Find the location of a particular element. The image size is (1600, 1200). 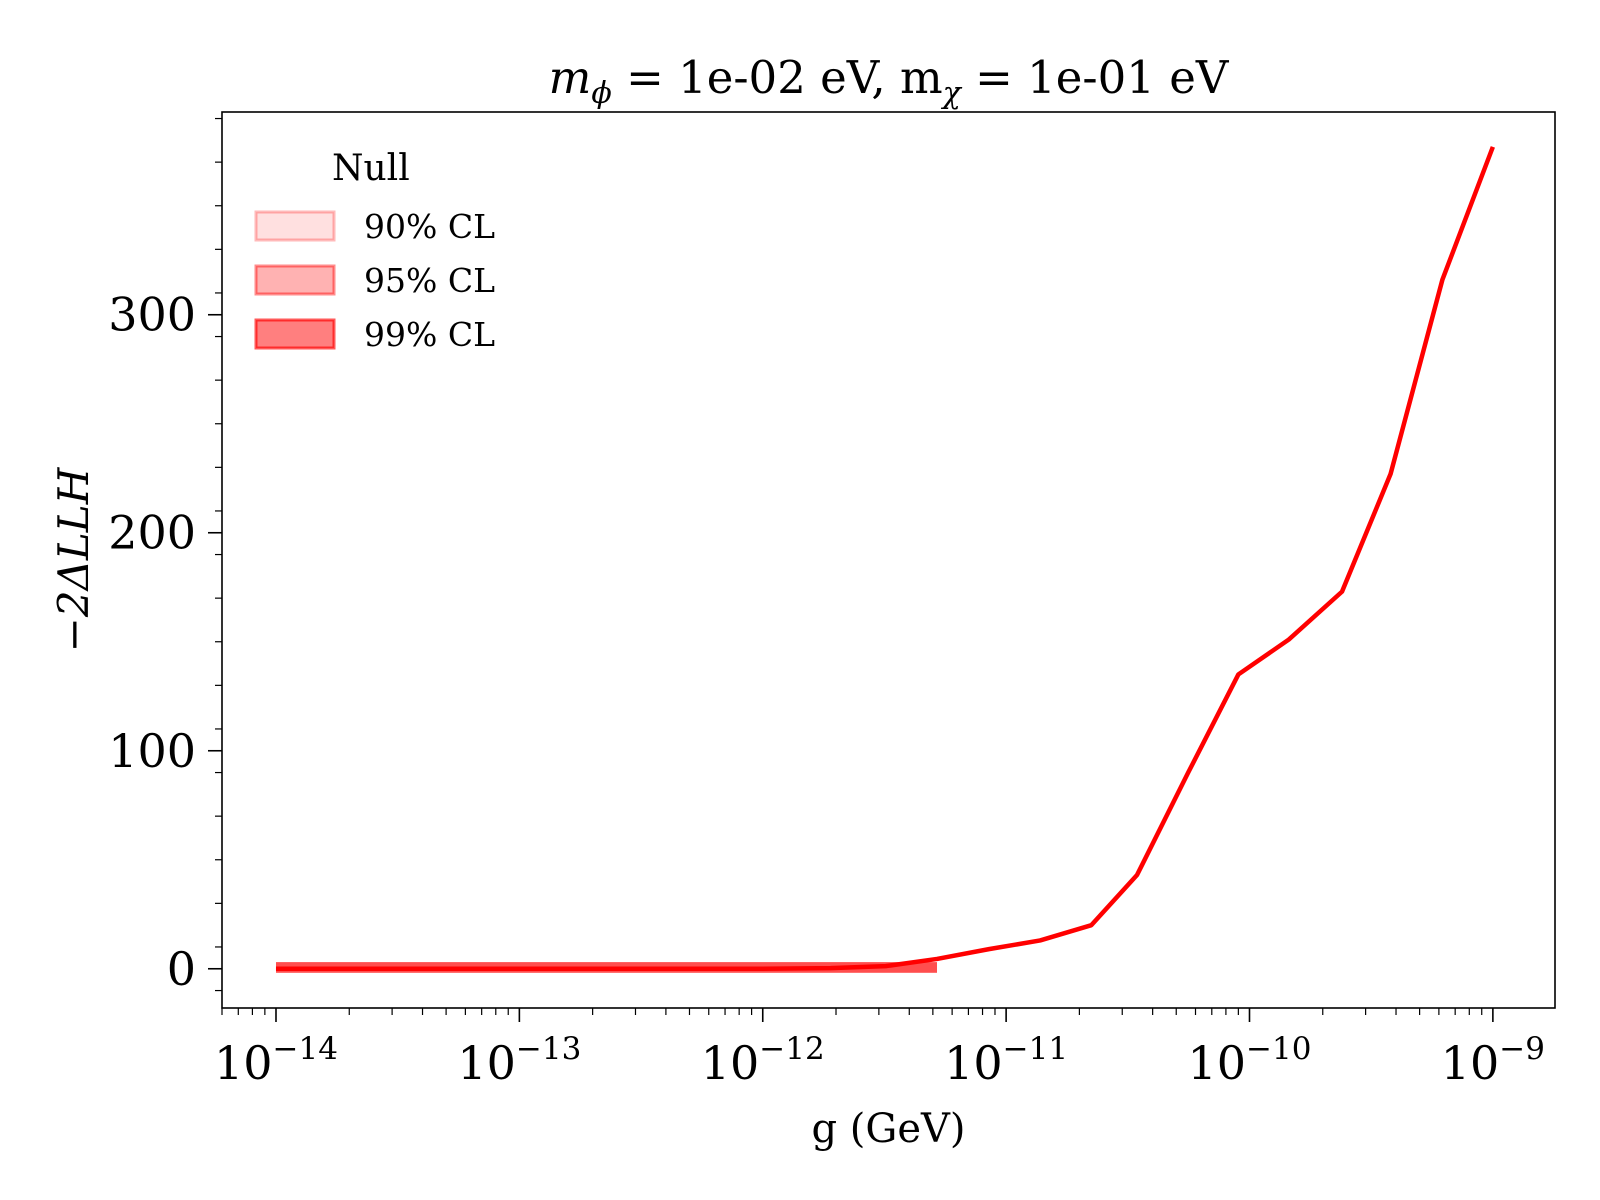

y-tick-label: 300 is located at coordinates (152, 315).